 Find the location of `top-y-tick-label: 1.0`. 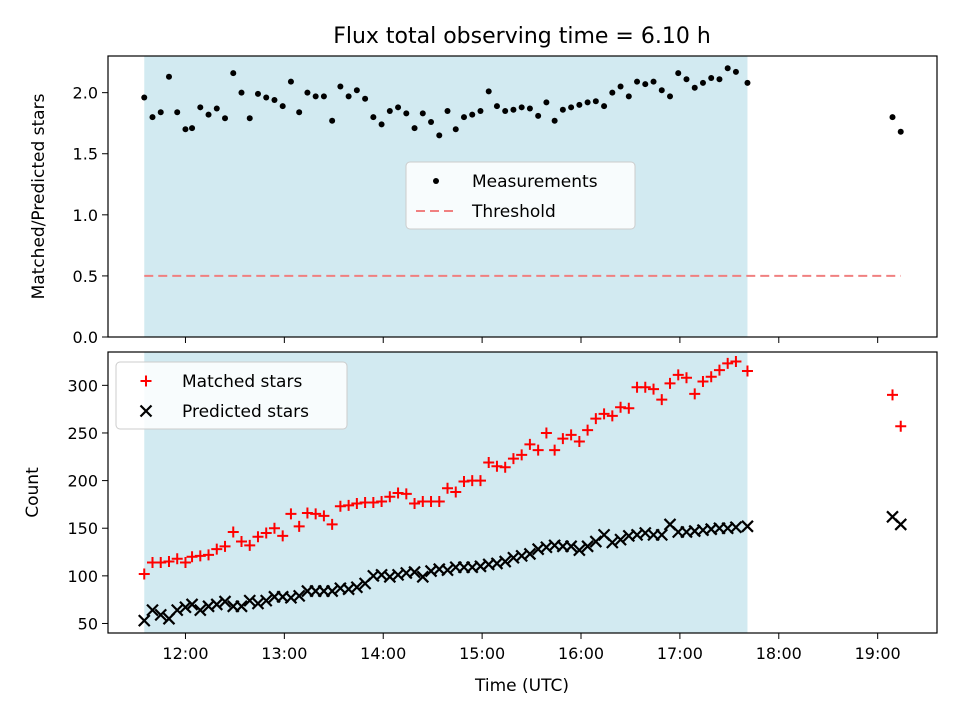

top-y-tick-label: 1.0 is located at coordinates (85, 215).